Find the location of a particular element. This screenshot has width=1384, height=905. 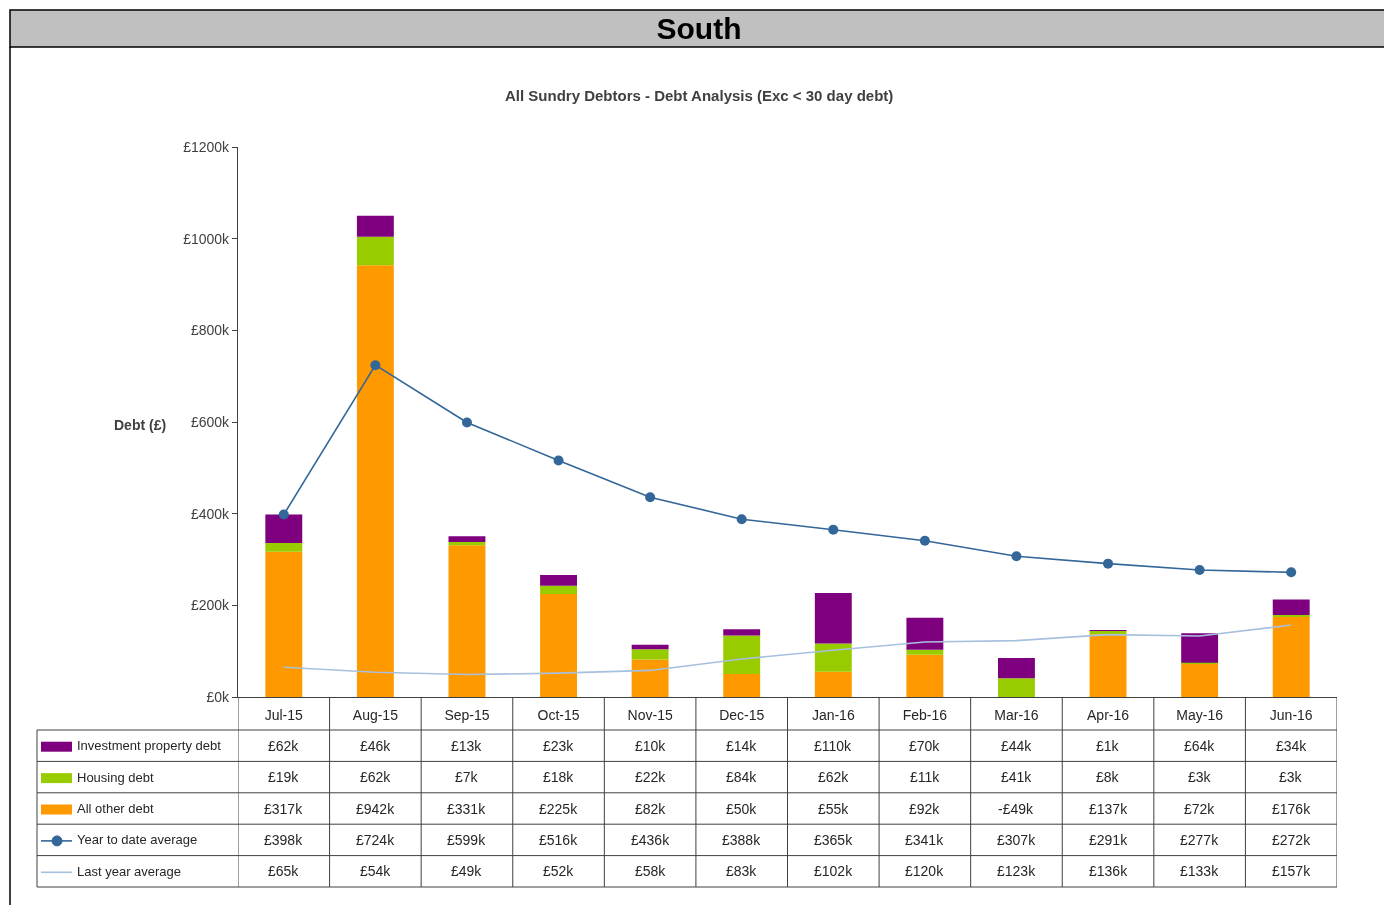

x-tick-label: Jan-16 is located at coordinates (833, 714).